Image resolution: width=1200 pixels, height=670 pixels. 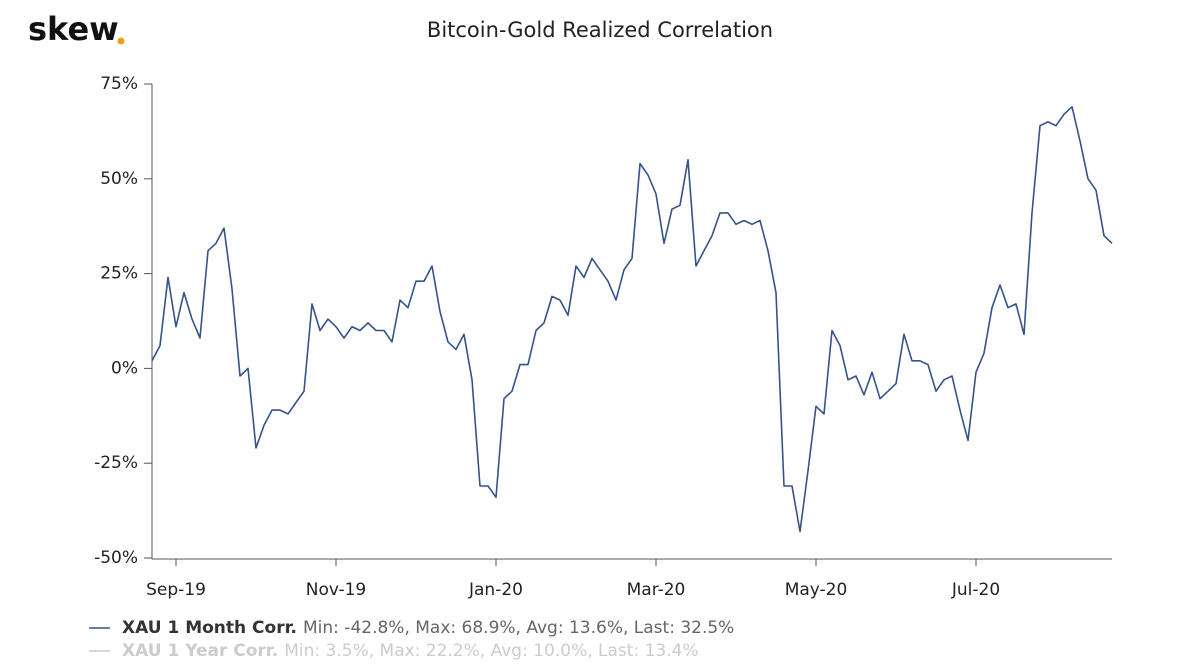 I want to click on x-tick-label: Sep-19, so click(x=176, y=590).